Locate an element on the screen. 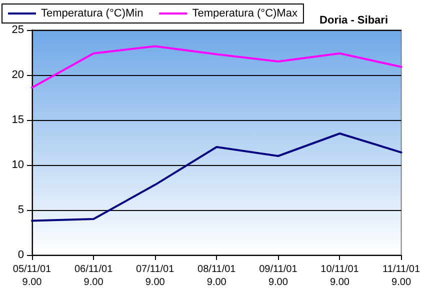  x-tick-label: 09/11/01 9.00 is located at coordinates (278, 276).